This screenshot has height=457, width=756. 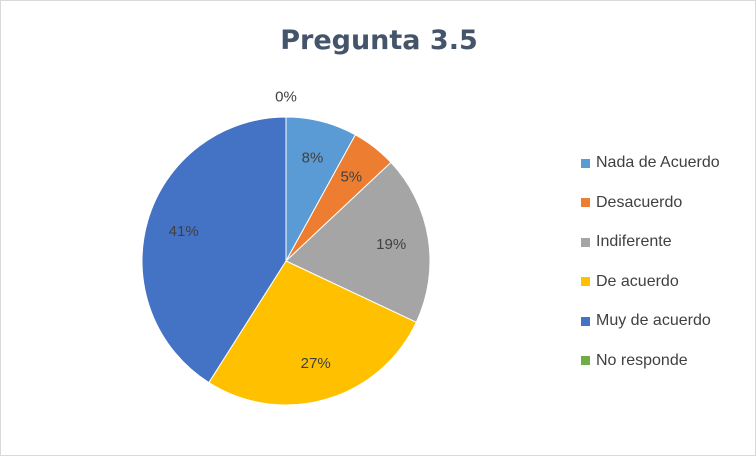 What do you see at coordinates (639, 202) in the screenshot?
I see `legend-label-desacuerdo: Desacuerdo` at bounding box center [639, 202].